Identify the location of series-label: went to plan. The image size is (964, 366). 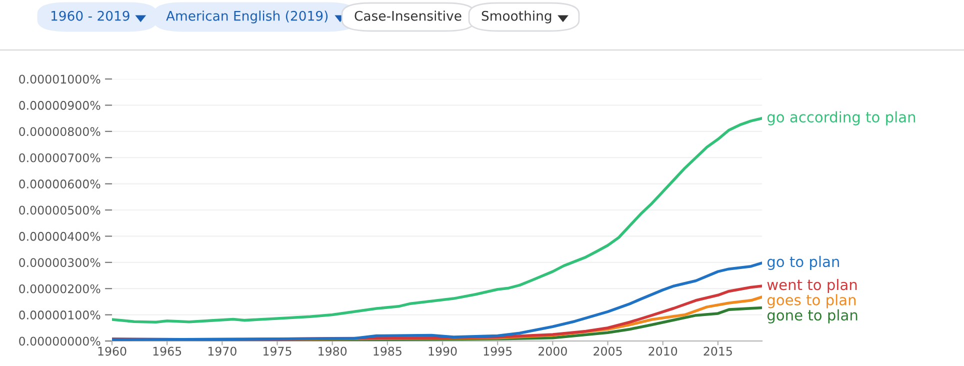
(812, 286).